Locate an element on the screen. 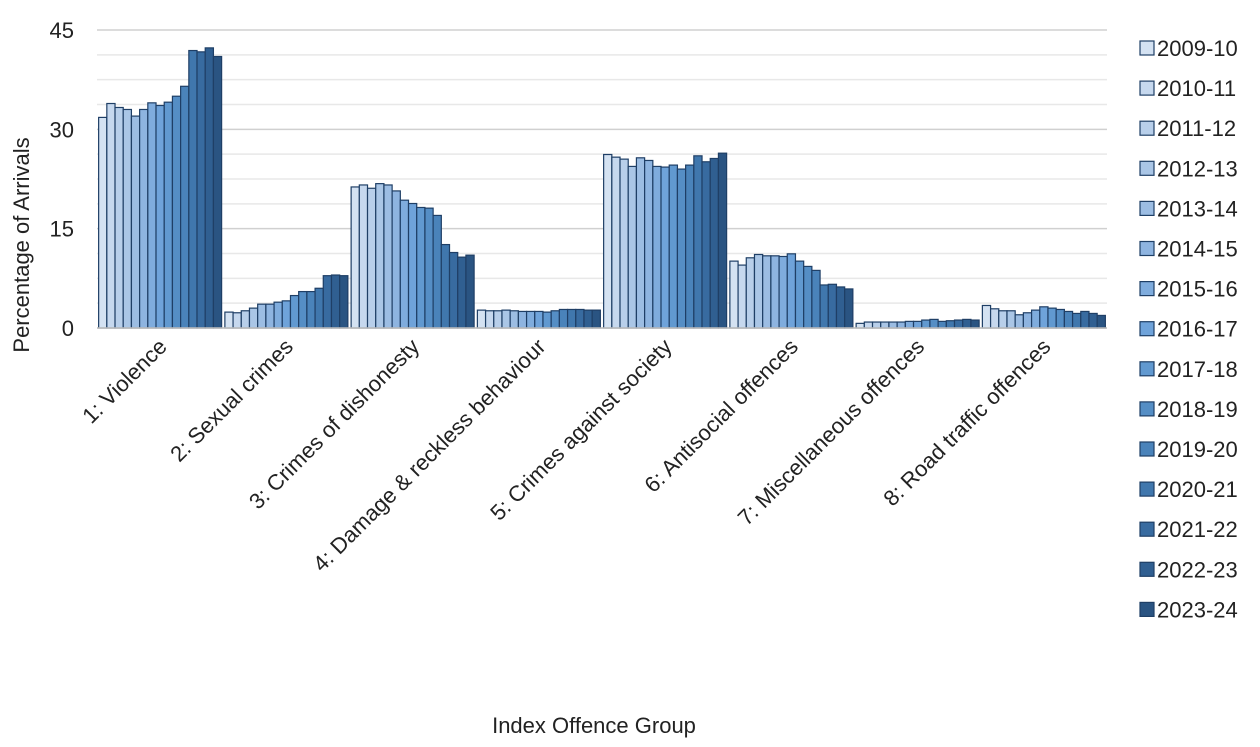  legend-label: 2019-20 is located at coordinates (1197, 449).